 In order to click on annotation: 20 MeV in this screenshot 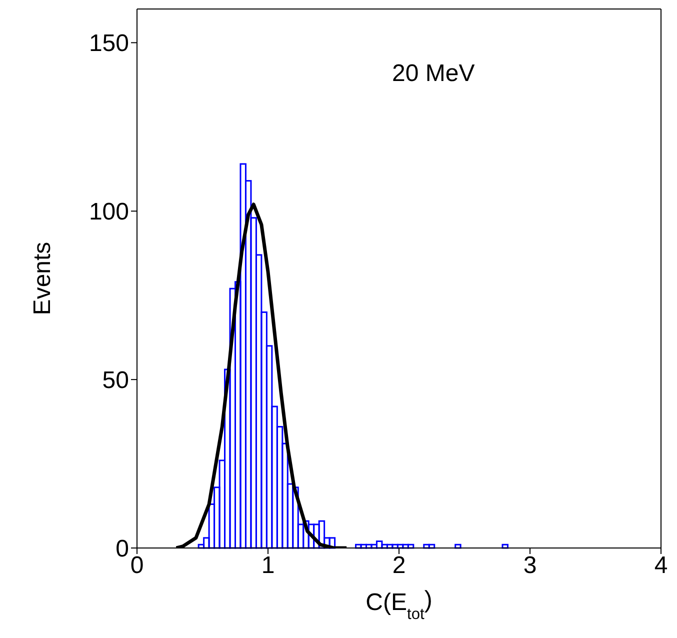, I will do `click(433, 74)`.